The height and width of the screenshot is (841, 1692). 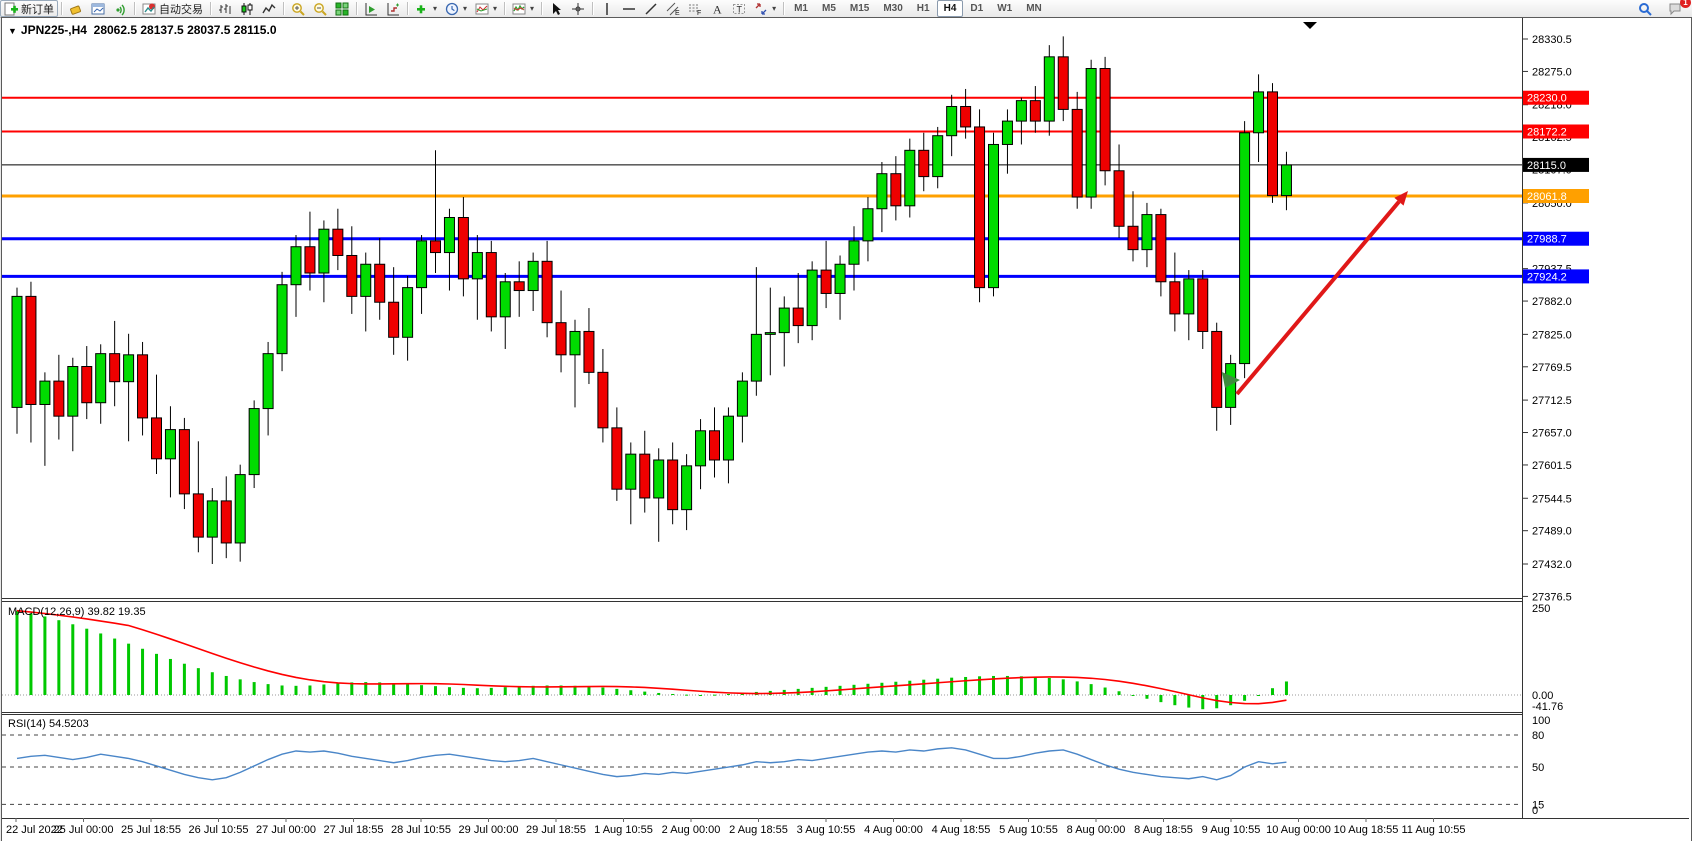 What do you see at coordinates (556, 8) in the screenshot?
I see `cursor-button` at bounding box center [556, 8].